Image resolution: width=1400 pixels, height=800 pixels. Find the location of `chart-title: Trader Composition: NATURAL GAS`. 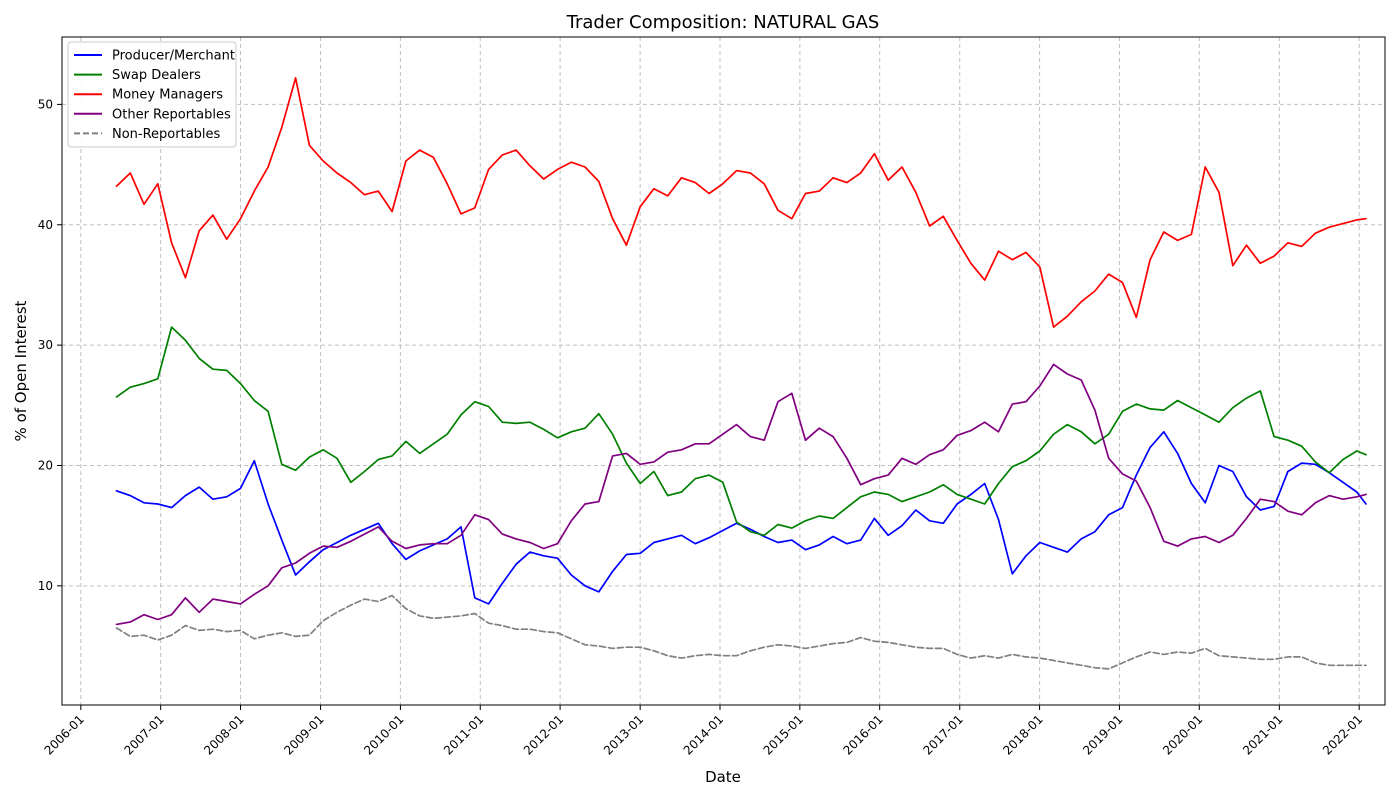

chart-title: Trader Composition: NATURAL GAS is located at coordinates (723, 22).